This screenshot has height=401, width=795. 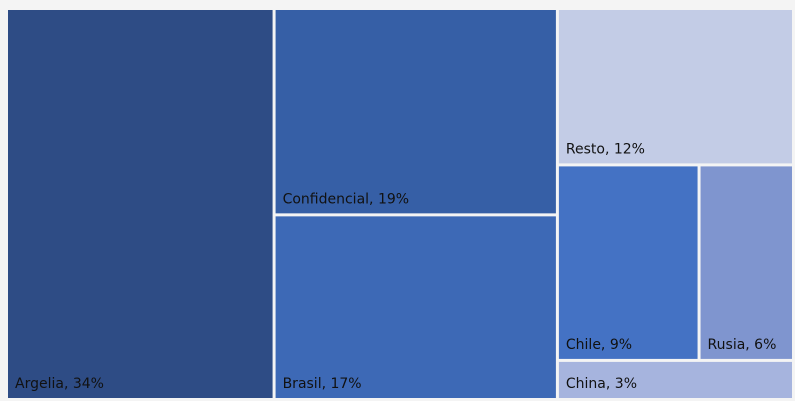 I want to click on tile-label: Argelia, 34%, so click(x=59, y=384).